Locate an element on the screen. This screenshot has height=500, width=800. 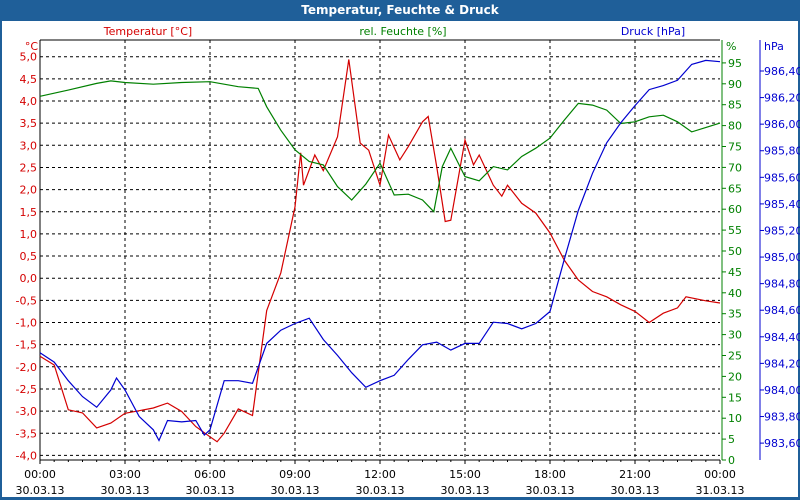
x-tick-time: 03:00 is located at coordinates (125, 474).